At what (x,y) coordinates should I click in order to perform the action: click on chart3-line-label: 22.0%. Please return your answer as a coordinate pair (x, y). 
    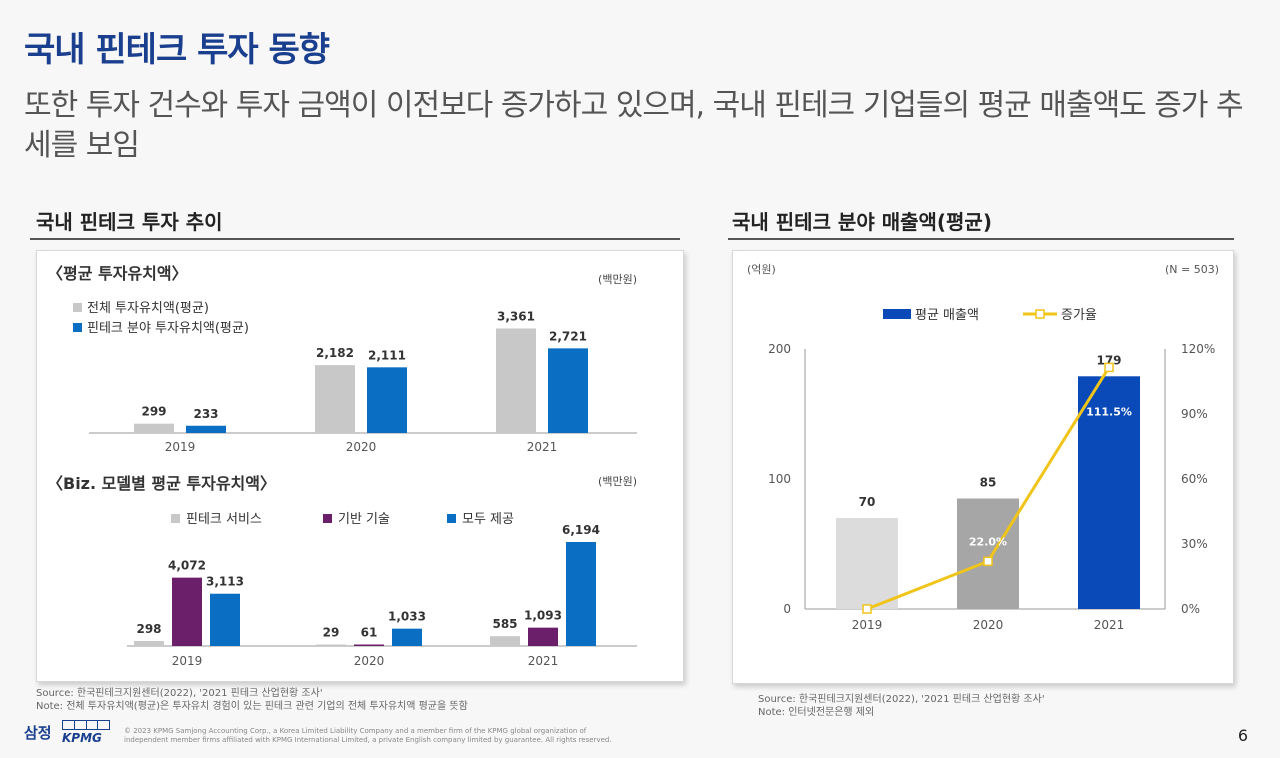
    Looking at the image, I should click on (988, 541).